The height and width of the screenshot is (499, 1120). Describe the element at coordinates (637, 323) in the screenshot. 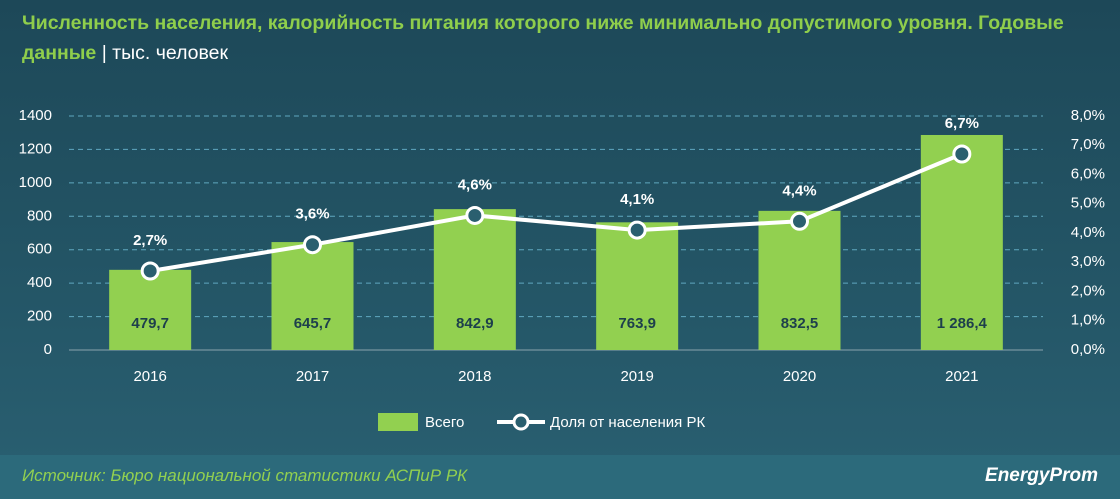

I see `bar-value-label: 763,9` at that location.